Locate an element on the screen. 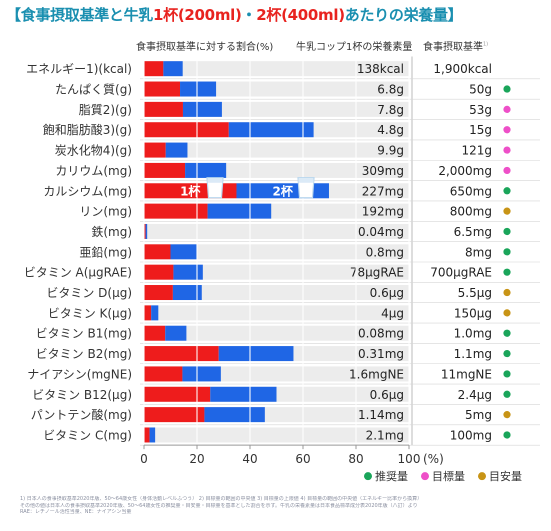 This screenshot has height=531, width=551. category-label: 脂質2)(g) is located at coordinates (105, 109).